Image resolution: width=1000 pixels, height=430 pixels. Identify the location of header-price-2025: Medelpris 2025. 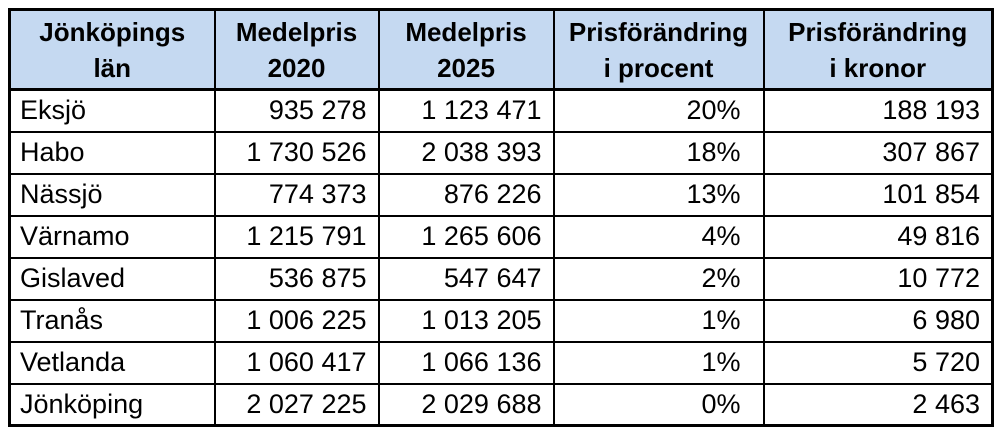
(466, 49).